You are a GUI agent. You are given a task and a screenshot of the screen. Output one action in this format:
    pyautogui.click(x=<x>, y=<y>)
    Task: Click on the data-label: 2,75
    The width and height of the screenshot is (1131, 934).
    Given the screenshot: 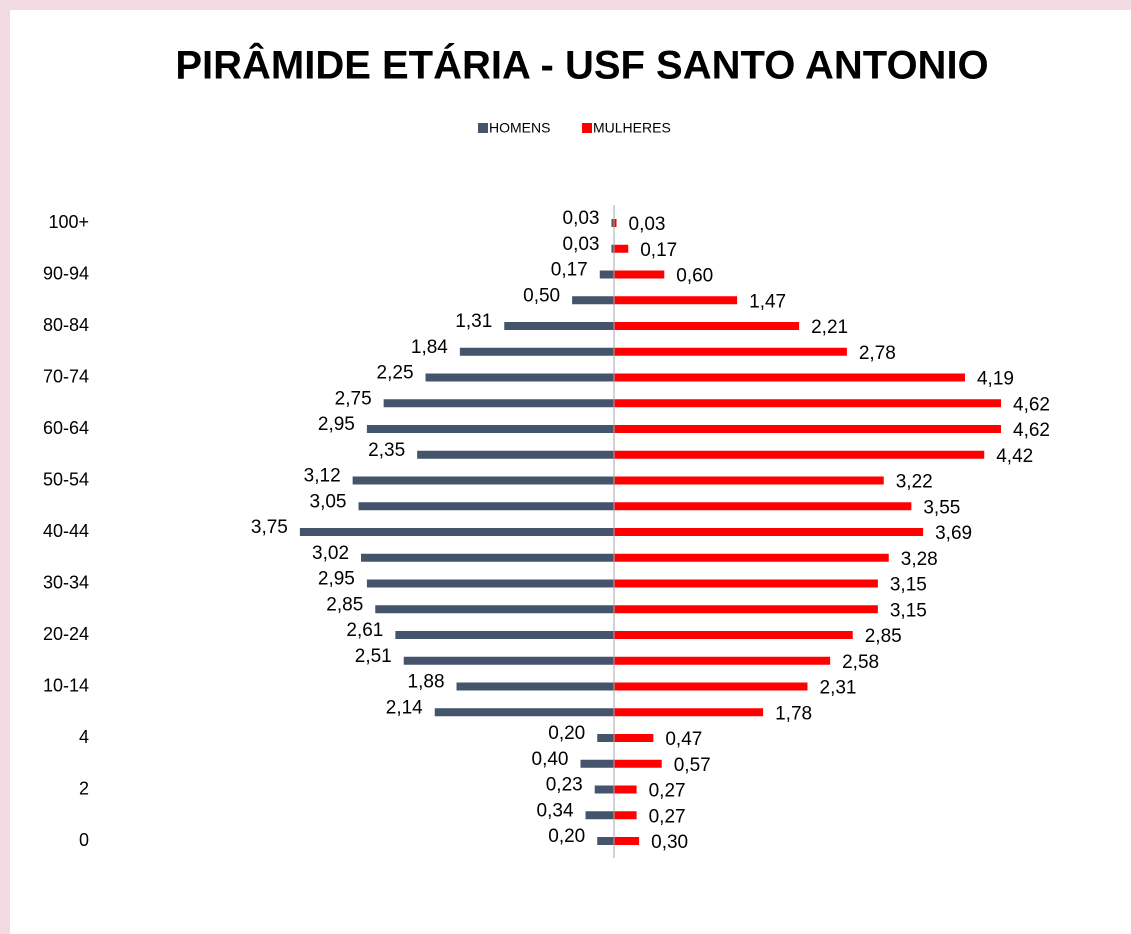 What is the action you would take?
    pyautogui.click(x=353, y=398)
    